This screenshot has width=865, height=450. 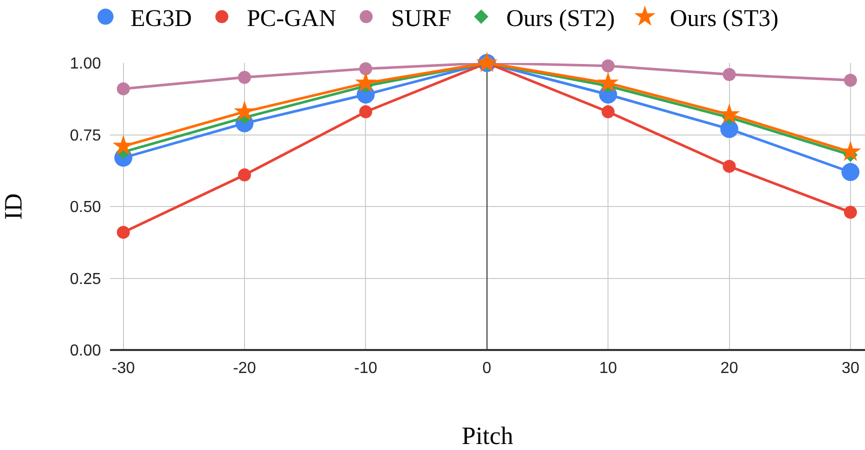 What do you see at coordinates (487, 368) in the screenshot?
I see `x-tick-label: 0` at bounding box center [487, 368].